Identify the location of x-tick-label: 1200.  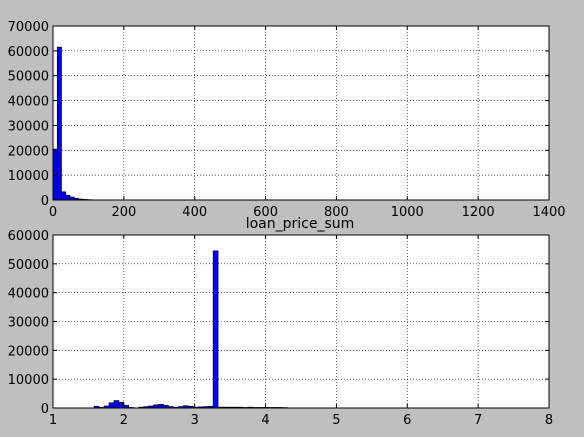
(478, 212).